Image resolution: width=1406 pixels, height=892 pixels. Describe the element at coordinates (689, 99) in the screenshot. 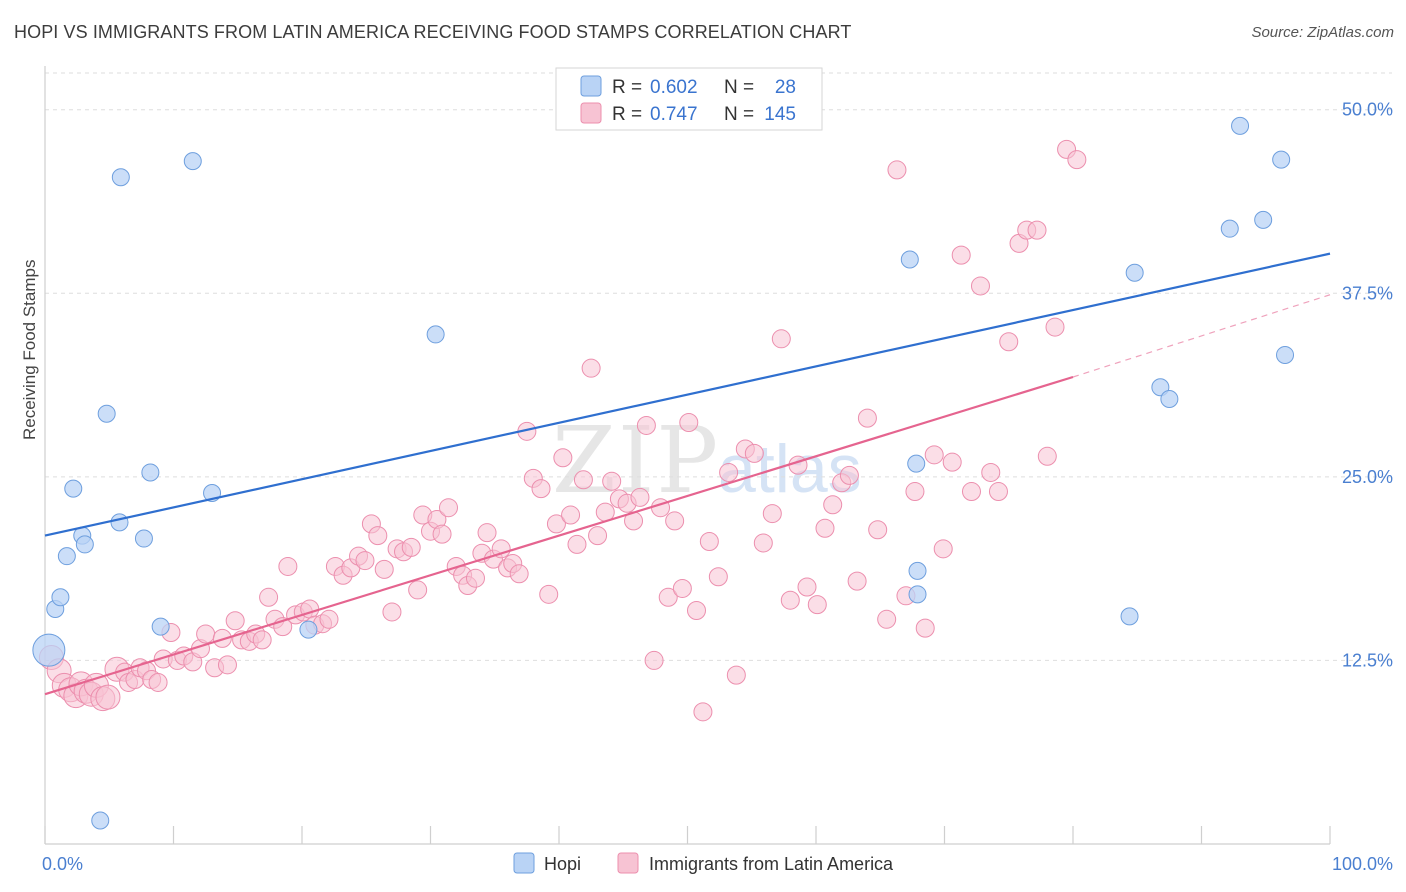

I see `stats-legend: R = 0.602 N = 28 R = 0.747 N = 145` at that location.